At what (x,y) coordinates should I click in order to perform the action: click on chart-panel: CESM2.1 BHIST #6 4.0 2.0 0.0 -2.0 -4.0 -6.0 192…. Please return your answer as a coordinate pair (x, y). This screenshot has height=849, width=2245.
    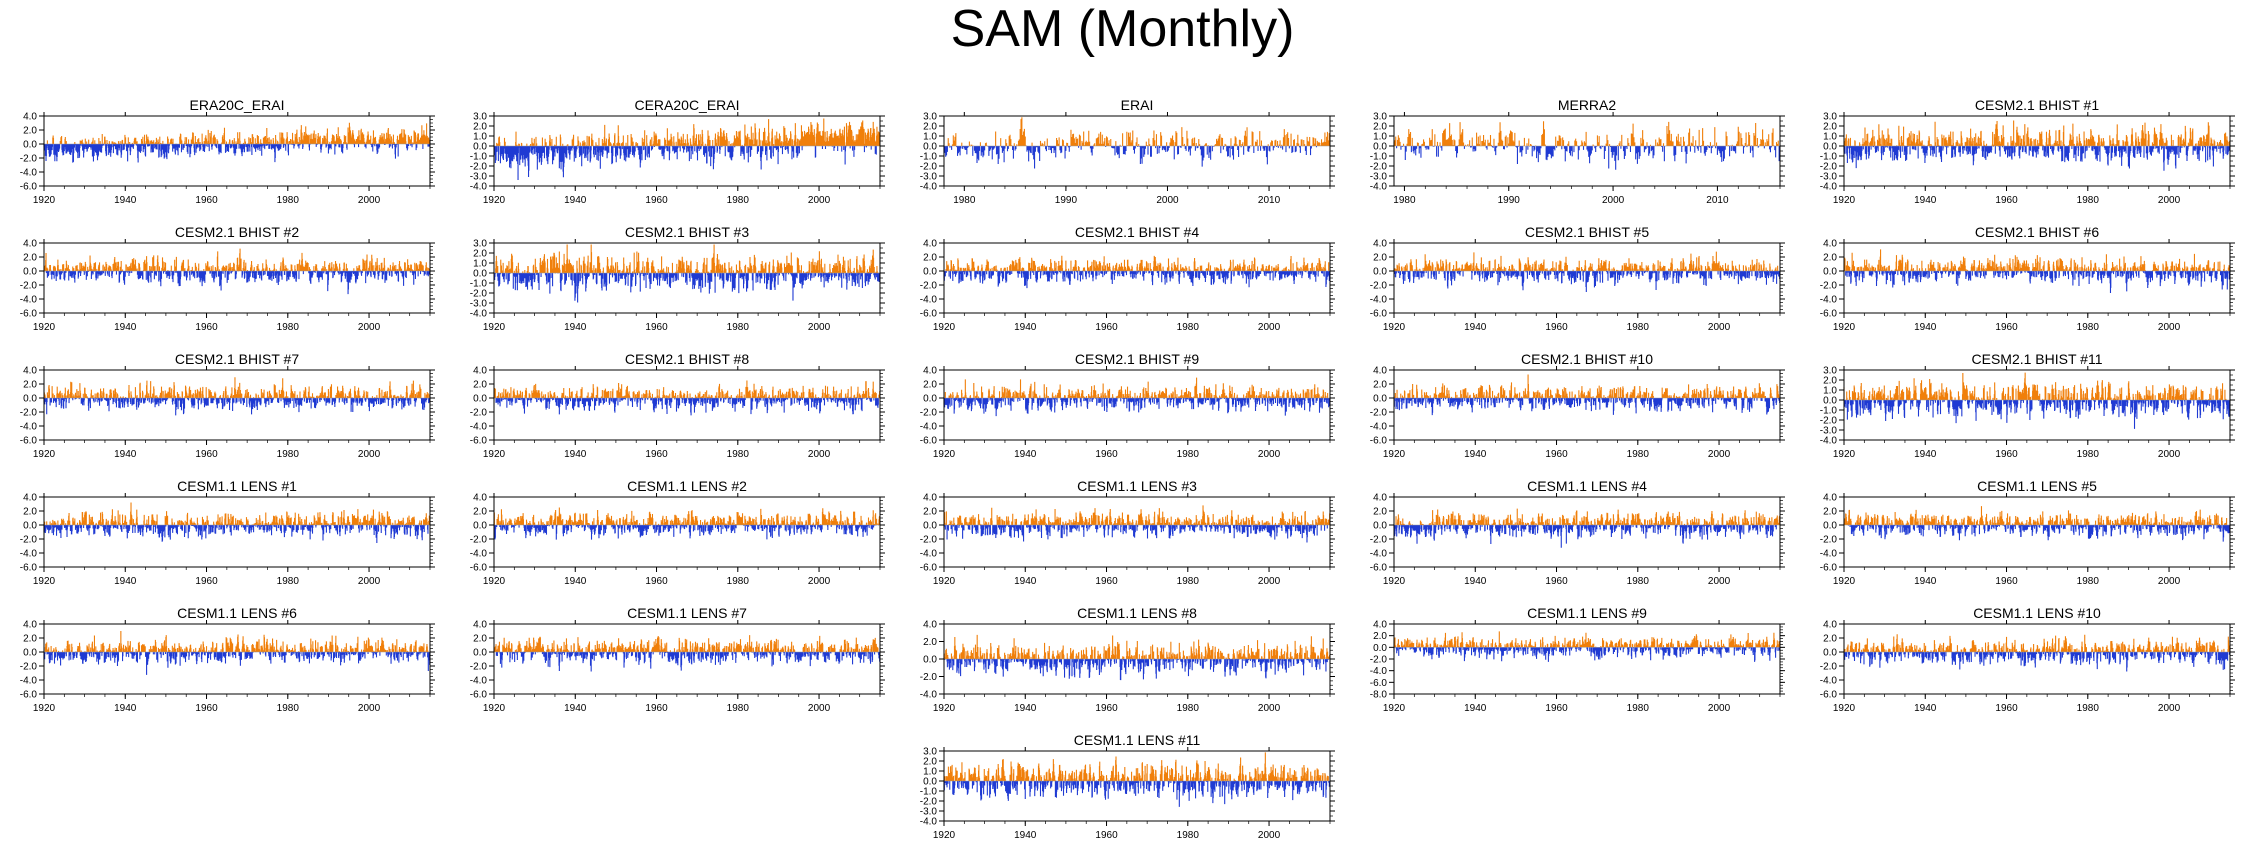
    Looking at the image, I should click on (2027, 278).